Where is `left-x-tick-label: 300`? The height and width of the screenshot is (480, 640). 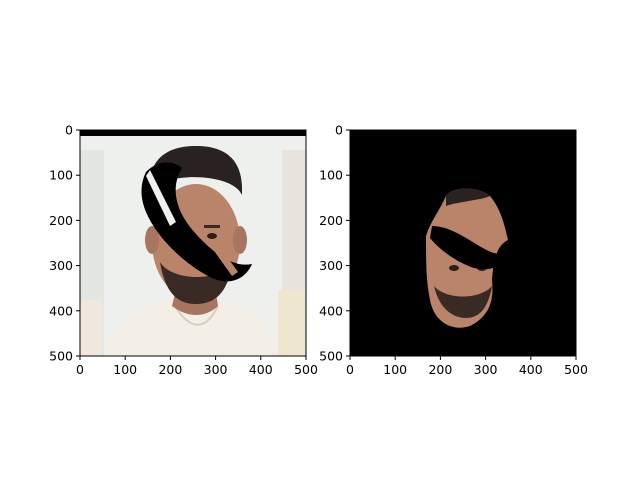
left-x-tick-label: 300 is located at coordinates (216, 369).